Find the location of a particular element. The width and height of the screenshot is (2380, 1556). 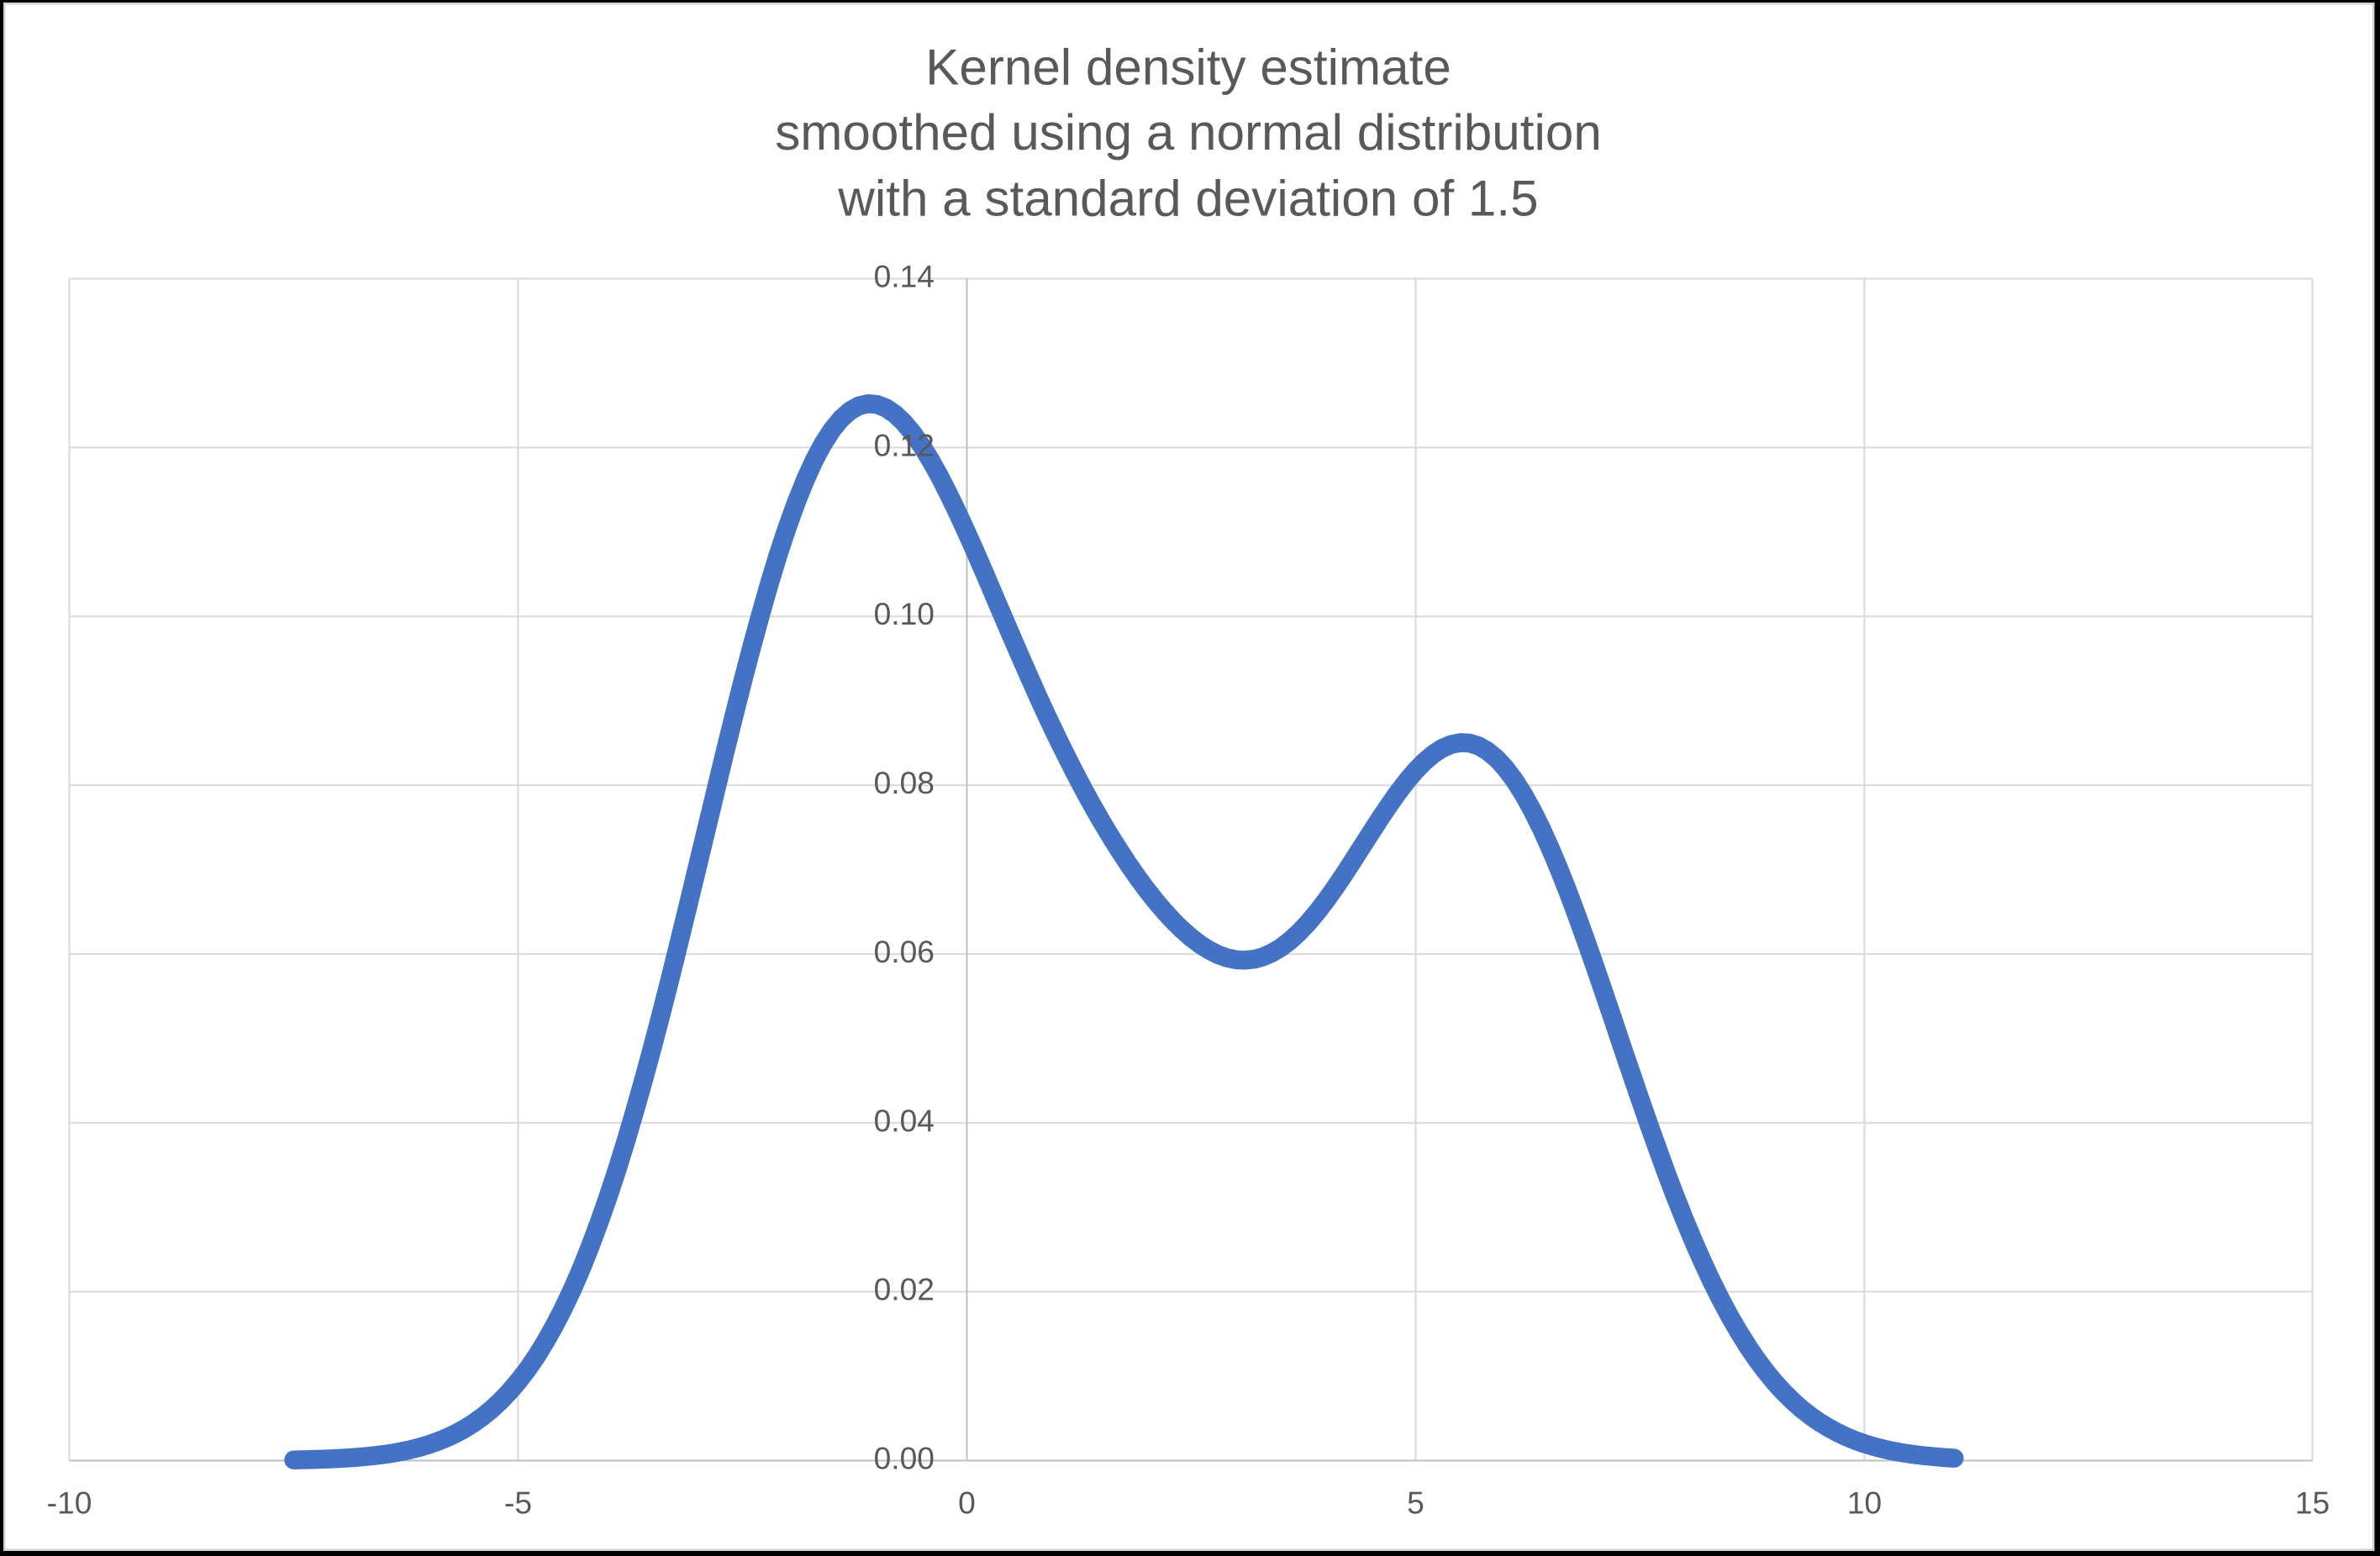

svg-text: 0.00 is located at coordinates (905, 1458).